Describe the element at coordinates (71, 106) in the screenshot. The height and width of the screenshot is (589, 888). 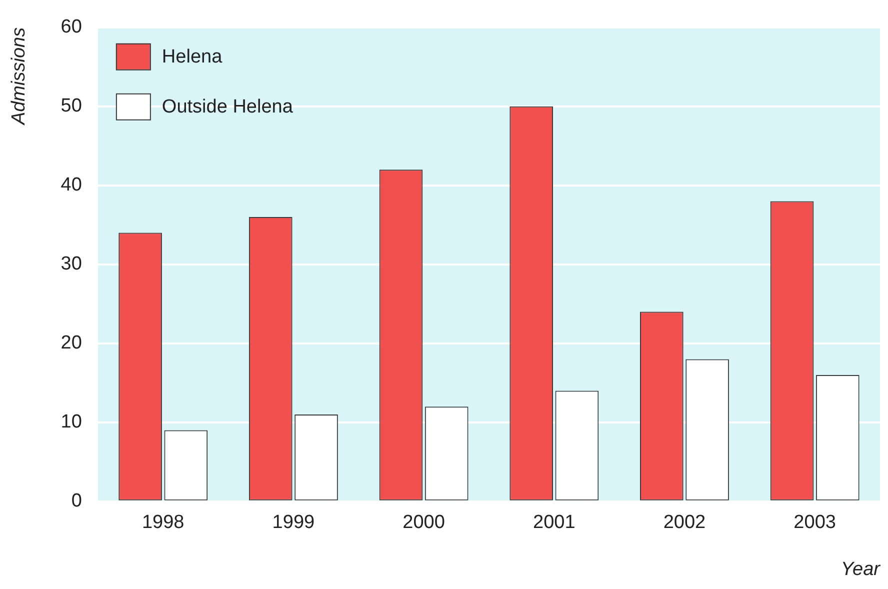
I see `y-tick-label: 50` at that location.